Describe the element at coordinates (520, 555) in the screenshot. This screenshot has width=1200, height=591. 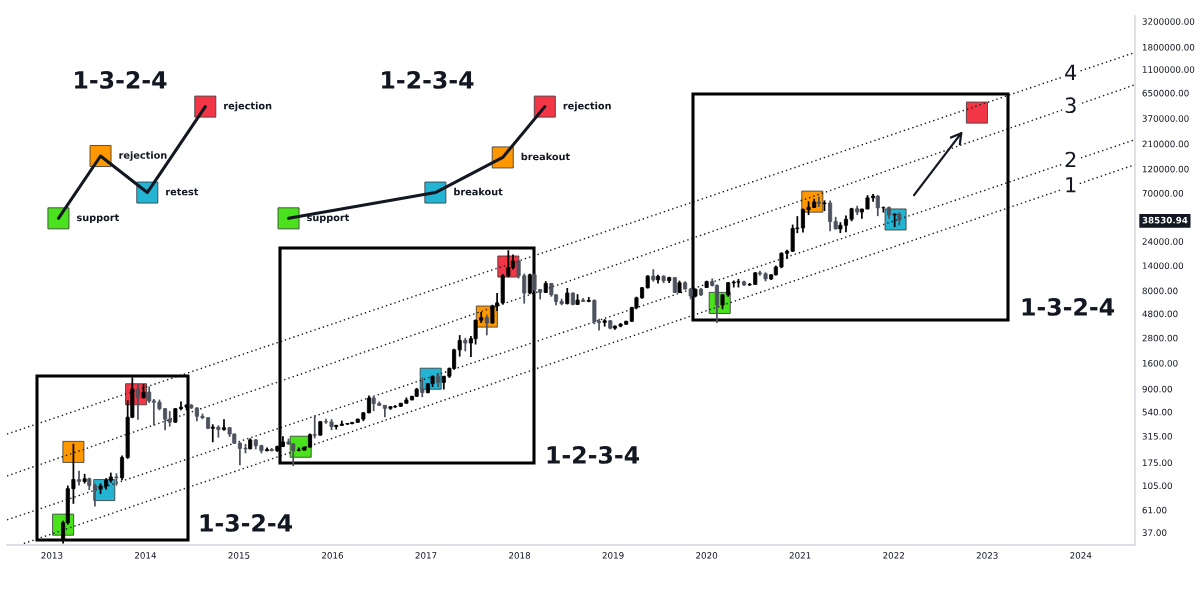
I see `x-tick-label: 2018` at that location.